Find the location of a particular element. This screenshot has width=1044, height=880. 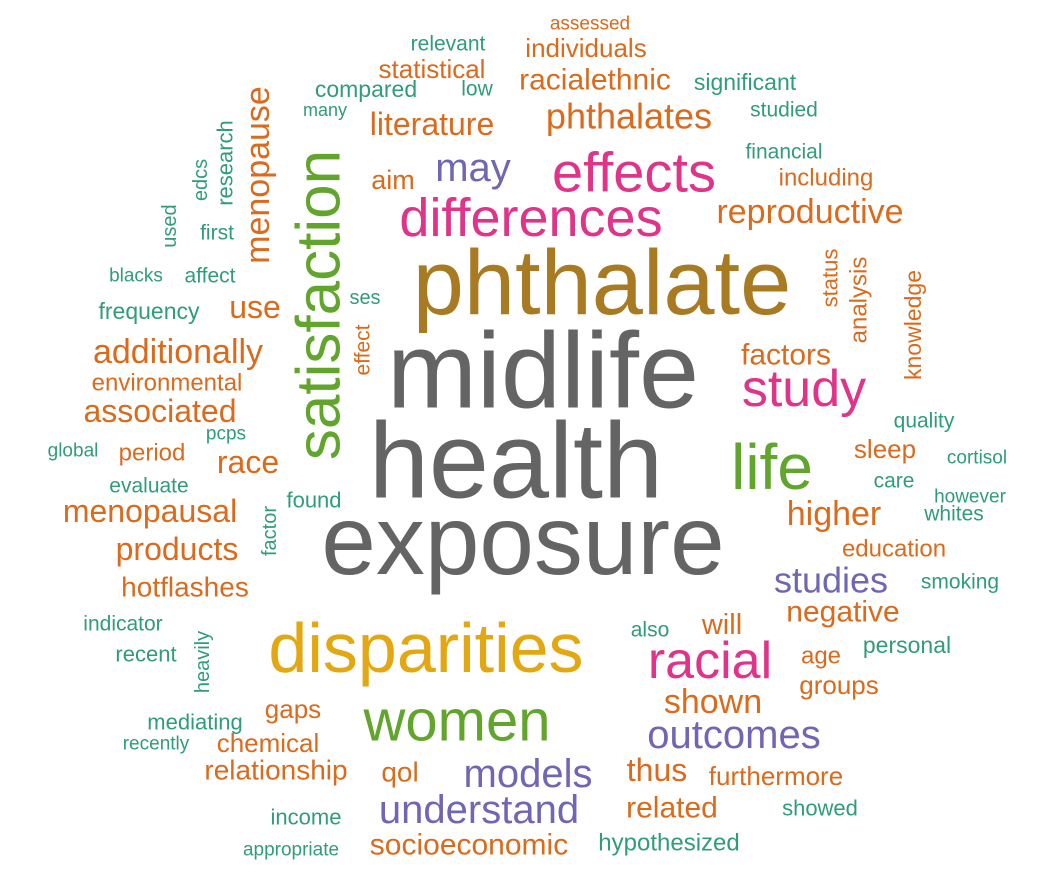

word-affect: affect is located at coordinates (210, 276).